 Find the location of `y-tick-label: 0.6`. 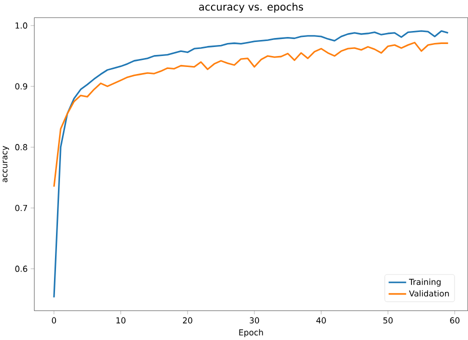

y-tick-label: 0.6 is located at coordinates (21, 269).